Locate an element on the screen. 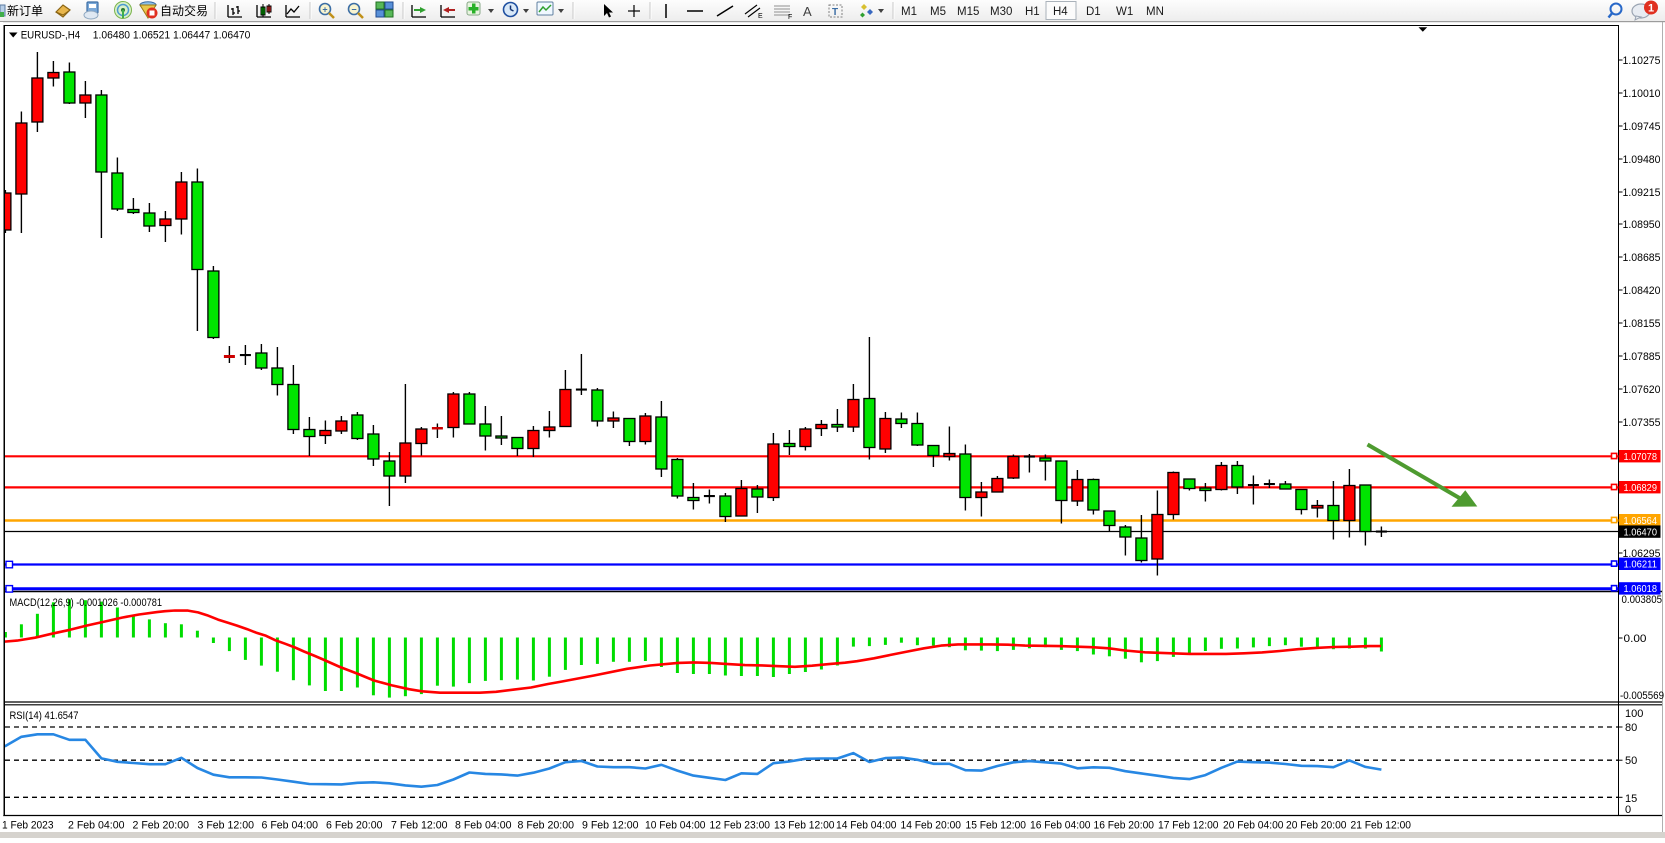 Image resolution: width=1665 pixels, height=843 pixels. svg-text: T is located at coordinates (835, 12).